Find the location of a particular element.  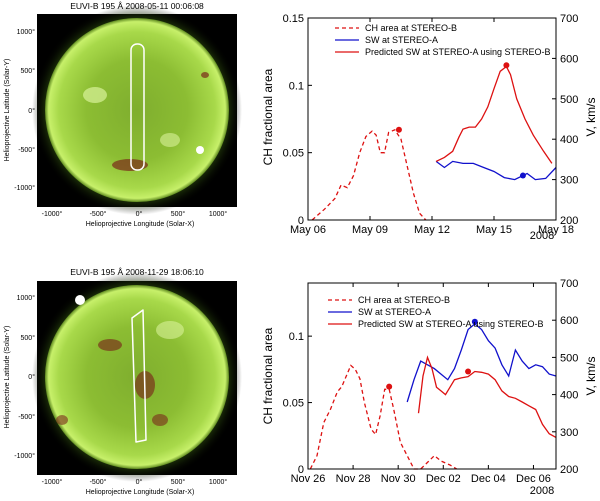

x-tick-label: Nov 30 is located at coordinates (398, 479).